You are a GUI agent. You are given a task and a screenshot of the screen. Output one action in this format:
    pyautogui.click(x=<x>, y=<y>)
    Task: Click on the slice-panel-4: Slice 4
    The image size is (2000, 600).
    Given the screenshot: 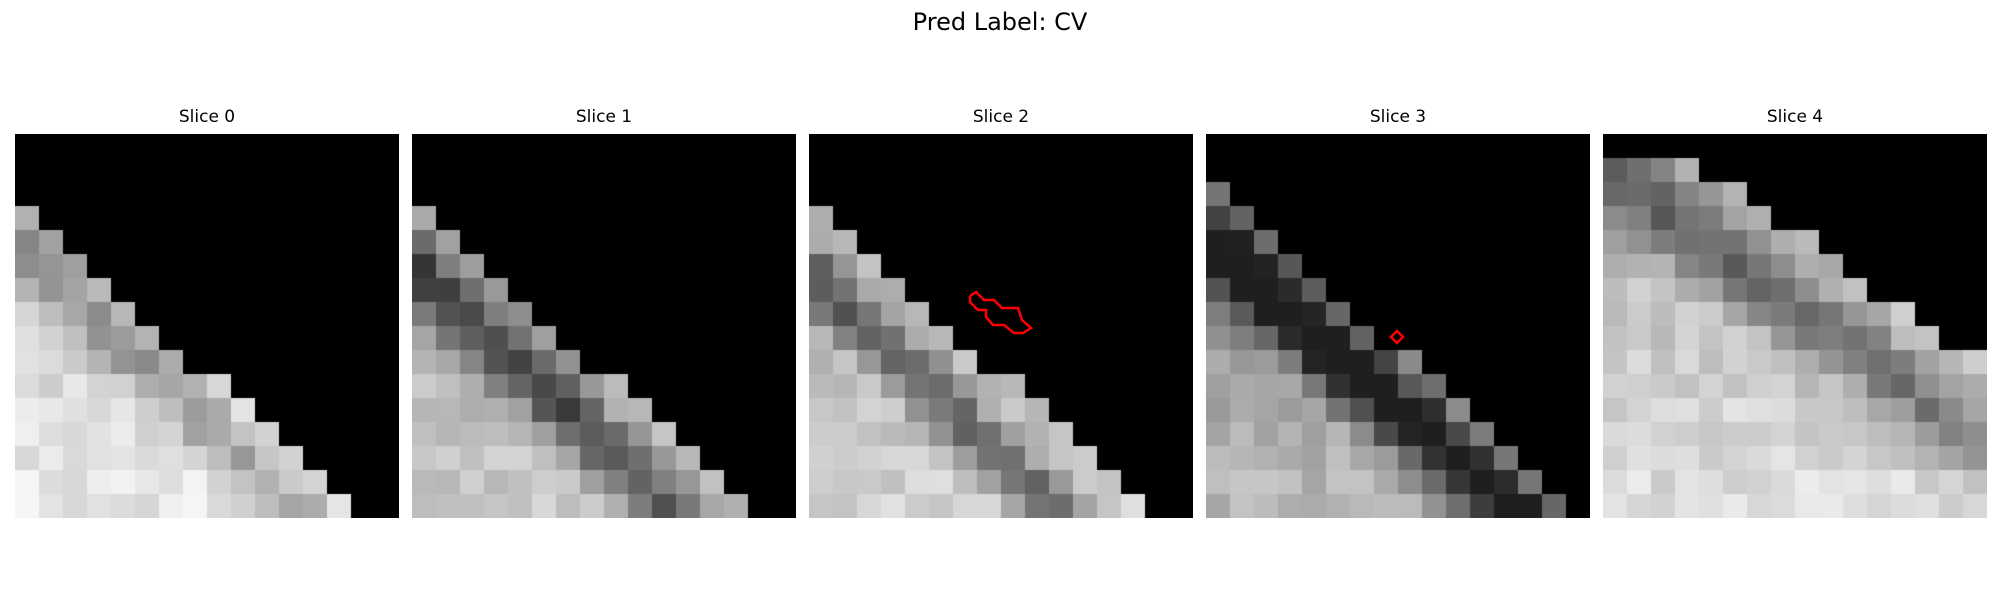 What is the action you would take?
    pyautogui.click(x=1795, y=312)
    